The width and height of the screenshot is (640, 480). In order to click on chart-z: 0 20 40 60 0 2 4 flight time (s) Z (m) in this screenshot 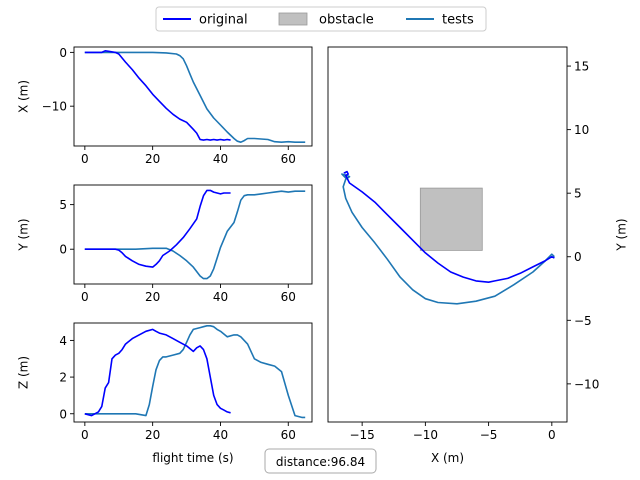, I will do `click(165, 393)`.